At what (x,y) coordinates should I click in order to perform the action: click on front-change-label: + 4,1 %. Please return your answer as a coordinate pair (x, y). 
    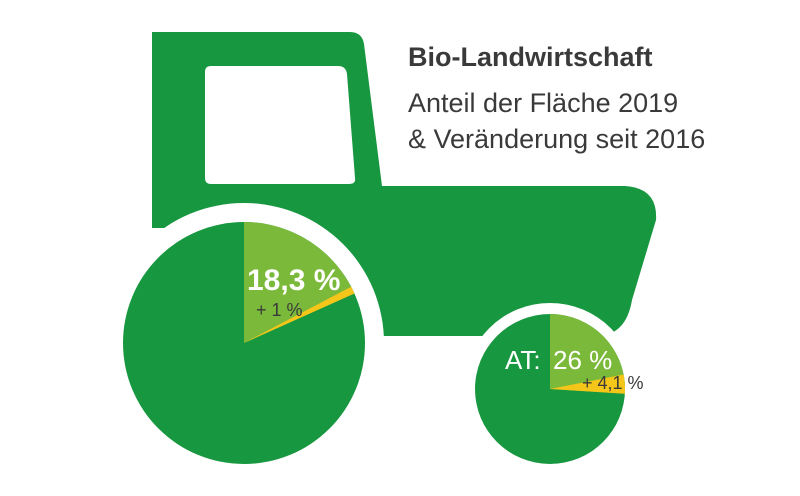
    Looking at the image, I should click on (613, 383).